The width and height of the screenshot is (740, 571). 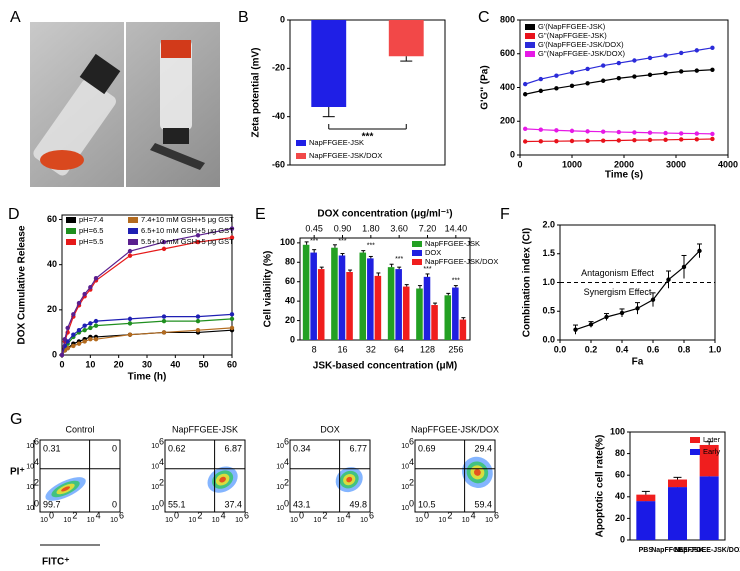 What do you see at coordinates (54, 354) in the screenshot?
I see `y-tick-label: 0` at bounding box center [54, 354].